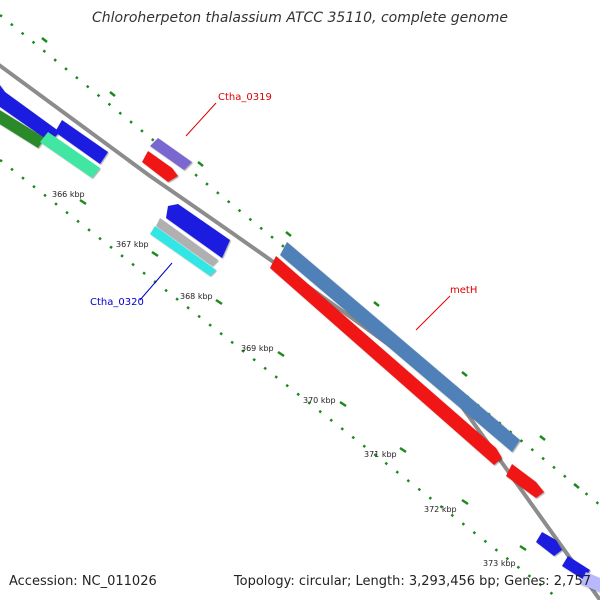 The width and height of the screenshot is (600, 600). What do you see at coordinates (499, 563) in the screenshot?
I see `tick-label-373: 373 kbp` at bounding box center [499, 563].